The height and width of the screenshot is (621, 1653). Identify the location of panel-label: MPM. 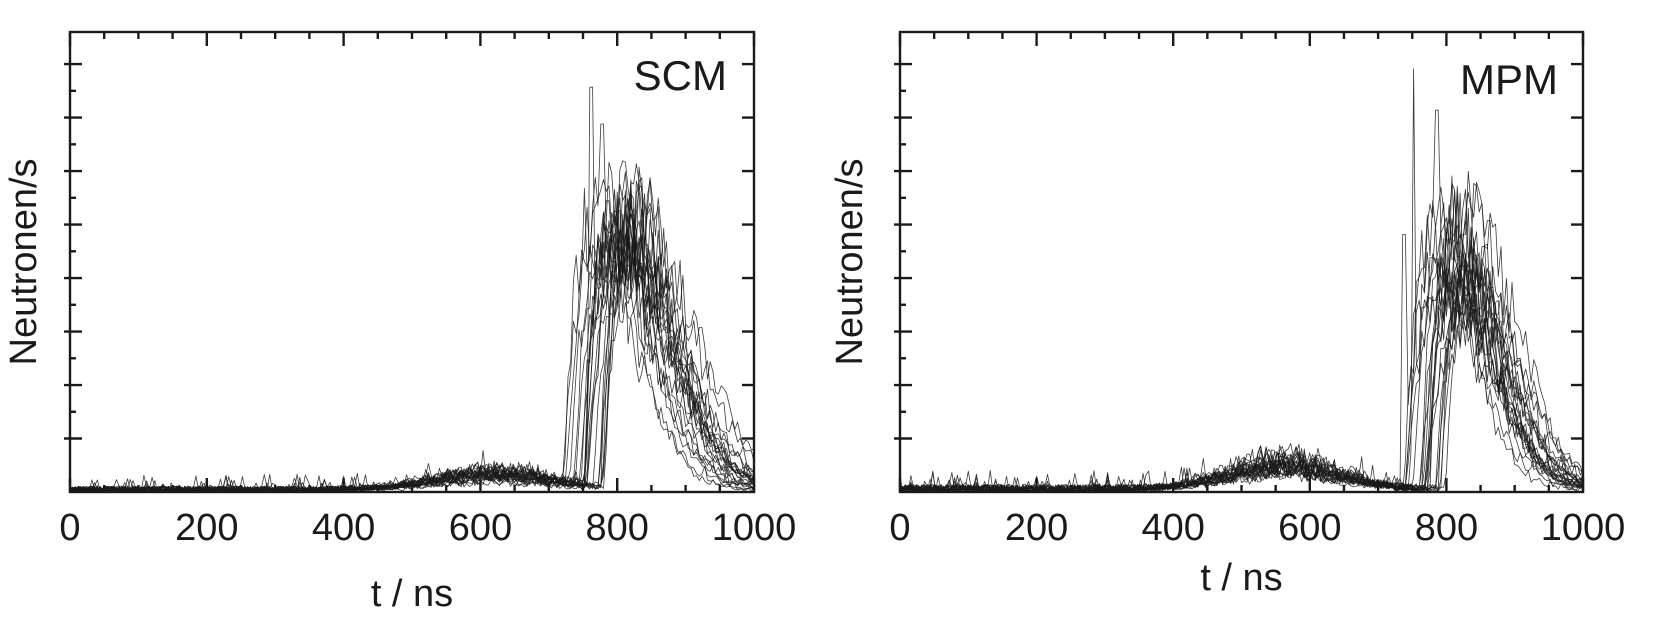
(1509, 79).